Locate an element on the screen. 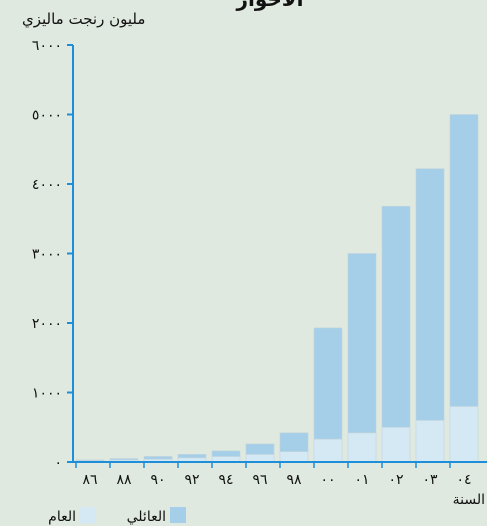 The height and width of the screenshot is (526, 487). x-tick-label: ٩٢ is located at coordinates (191, 480).